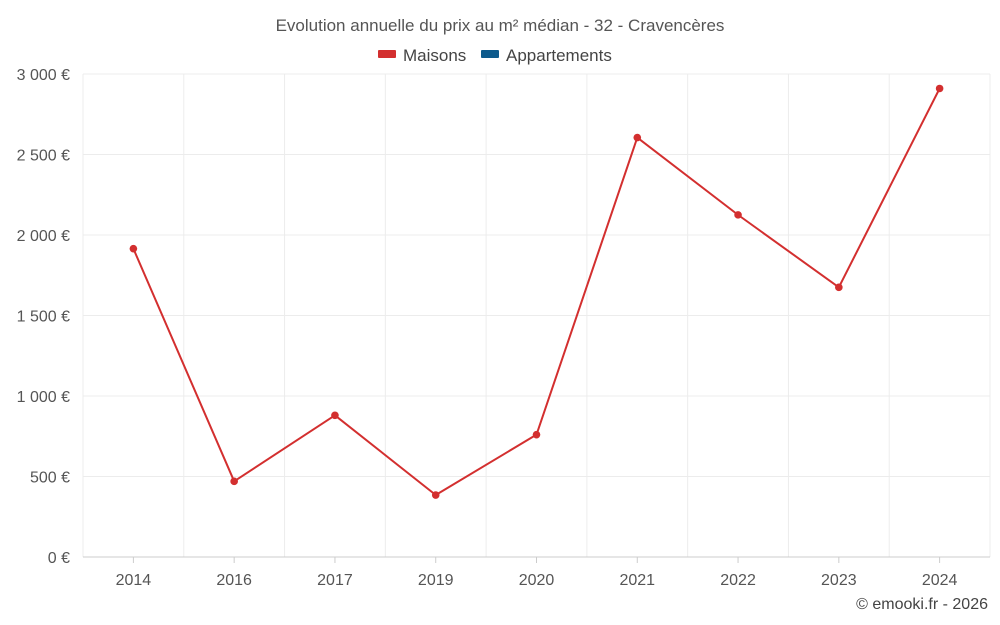 This screenshot has width=1000, height=625. What do you see at coordinates (490, 54) in the screenshot?
I see `legend-swatch-appartements` at bounding box center [490, 54].